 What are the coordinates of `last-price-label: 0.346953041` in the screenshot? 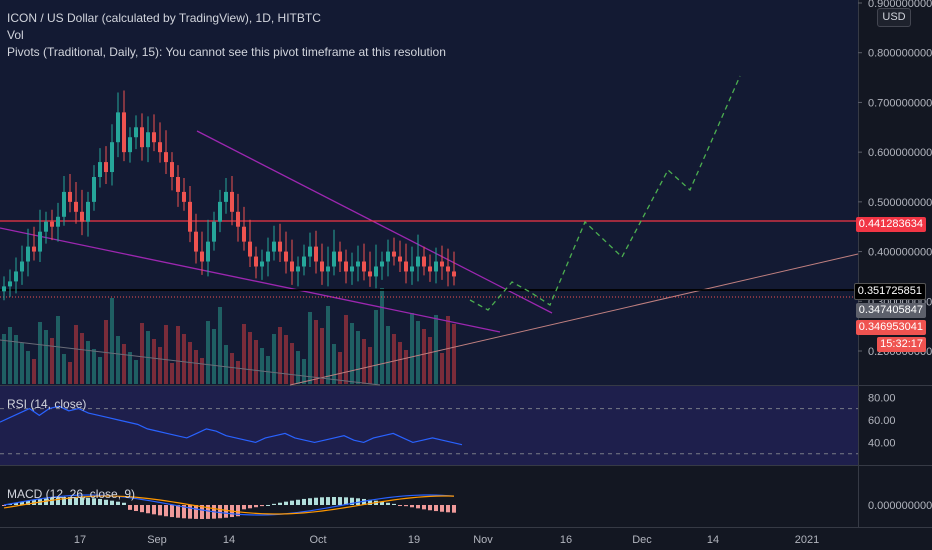 It's located at (890, 327).